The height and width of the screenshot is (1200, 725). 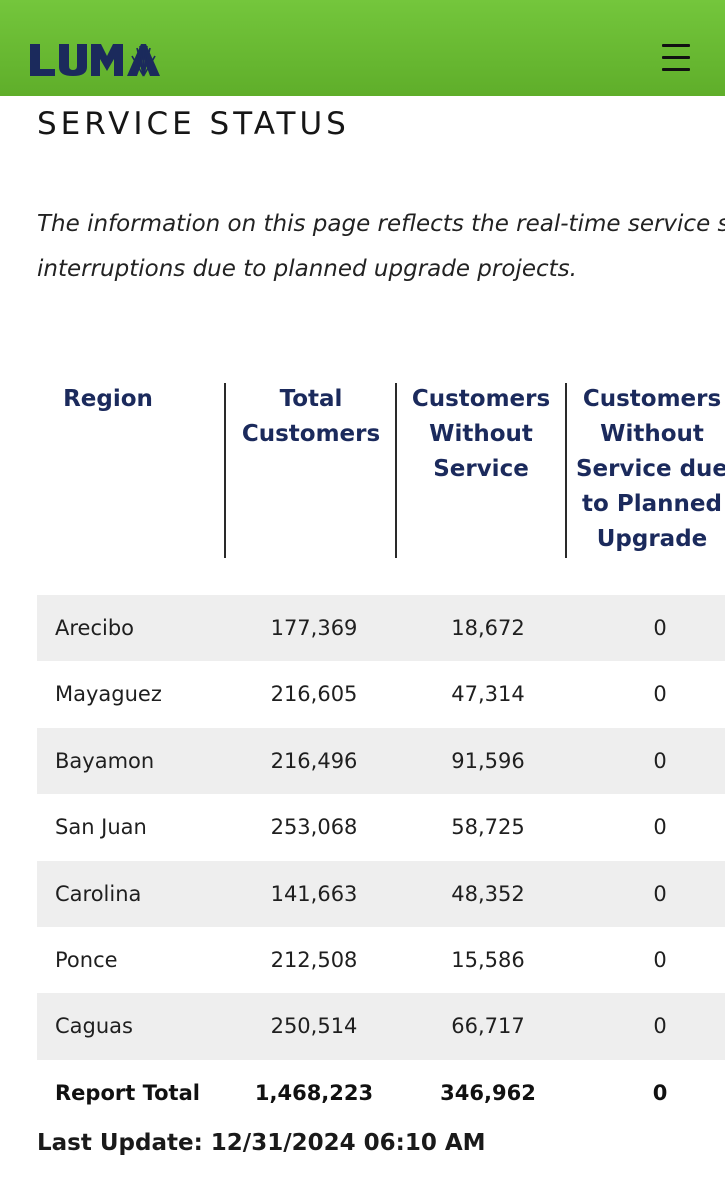 I want to click on table-row-carolina: Carolina 141,663 48,352 0, so click(x=381, y=893).